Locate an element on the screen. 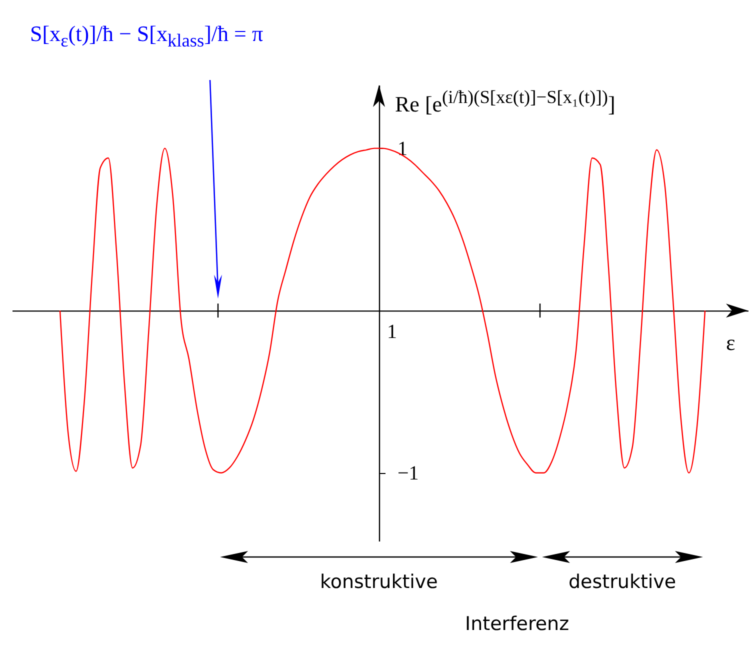 The image size is (755, 646). y-axis-title: Re [e$^{(i/ħ)(S[xε(t)]−S[x₁(t)])}$] is located at coordinates (505, 102).